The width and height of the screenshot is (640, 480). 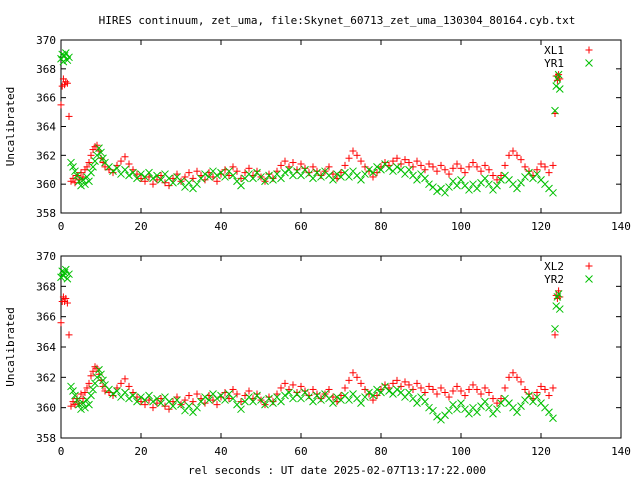 I want to click on x-tick-label: 40, so click(x=220, y=451).